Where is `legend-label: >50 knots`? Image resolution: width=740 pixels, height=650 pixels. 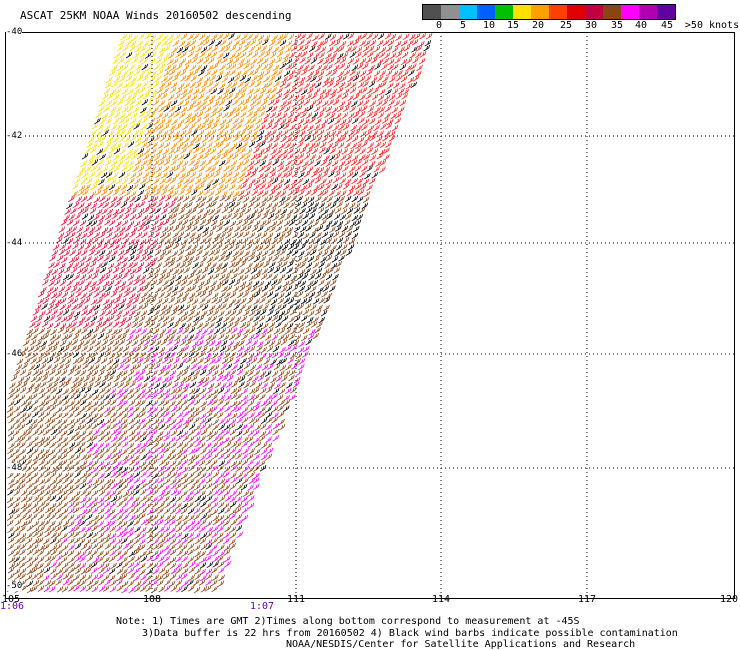
legend-label: >50 knots is located at coordinates (712, 25).